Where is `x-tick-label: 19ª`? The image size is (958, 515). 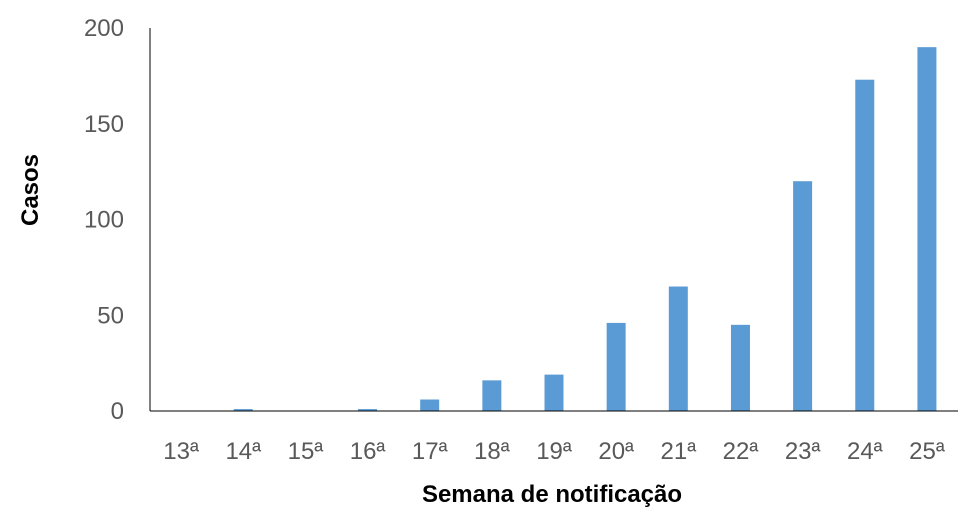
x-tick-label: 19ª is located at coordinates (554, 451).